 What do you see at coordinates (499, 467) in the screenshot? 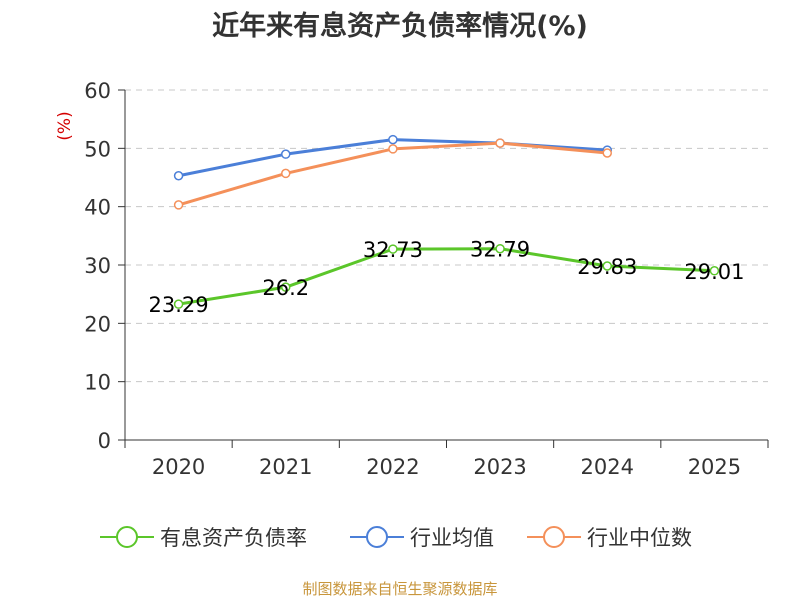
I see `x-tick-label-2023: 2023` at bounding box center [499, 467].